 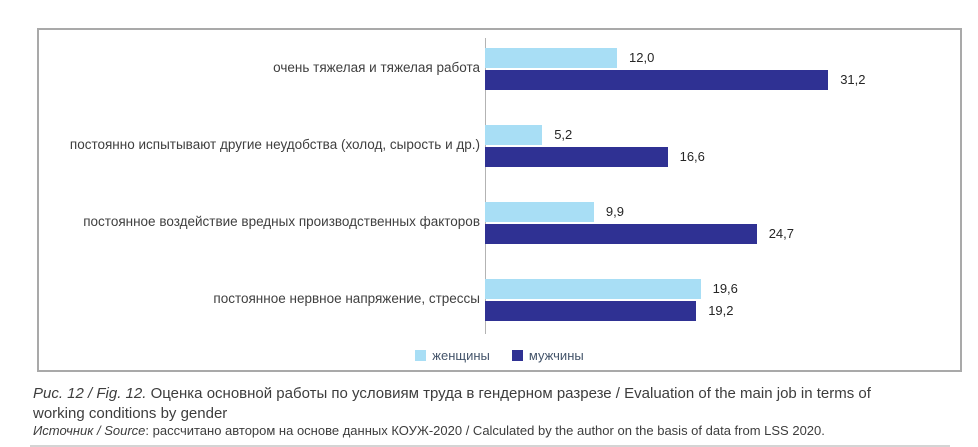 I want to click on category-label: очень тяжелая и тяжелая работа, so click(x=376, y=68).